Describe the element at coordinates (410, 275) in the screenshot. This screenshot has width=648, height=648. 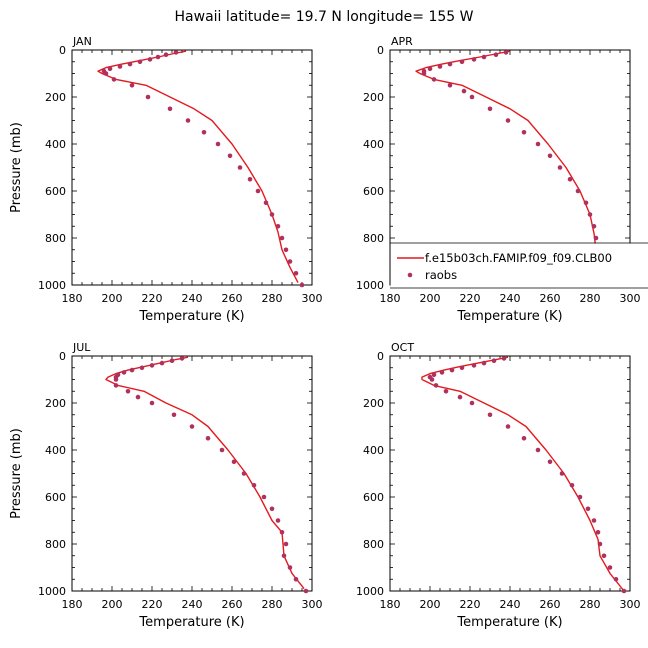
I see `legend-swatch-marker` at that location.